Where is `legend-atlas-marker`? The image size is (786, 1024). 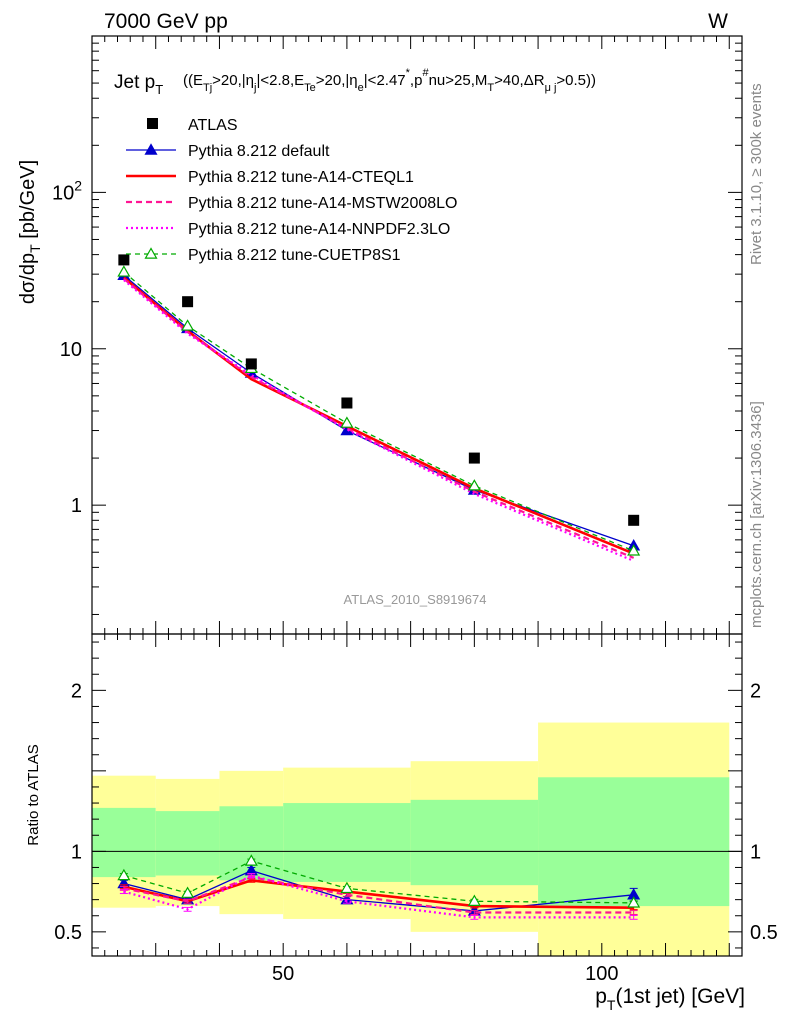 legend-atlas-marker is located at coordinates (152, 123).